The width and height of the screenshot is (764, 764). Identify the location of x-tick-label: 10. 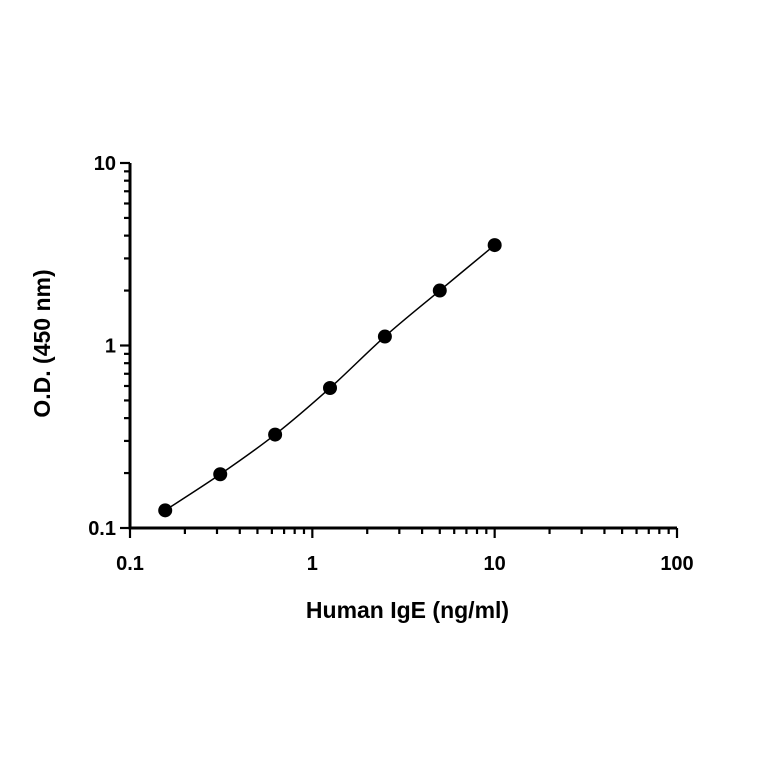
(495, 564).